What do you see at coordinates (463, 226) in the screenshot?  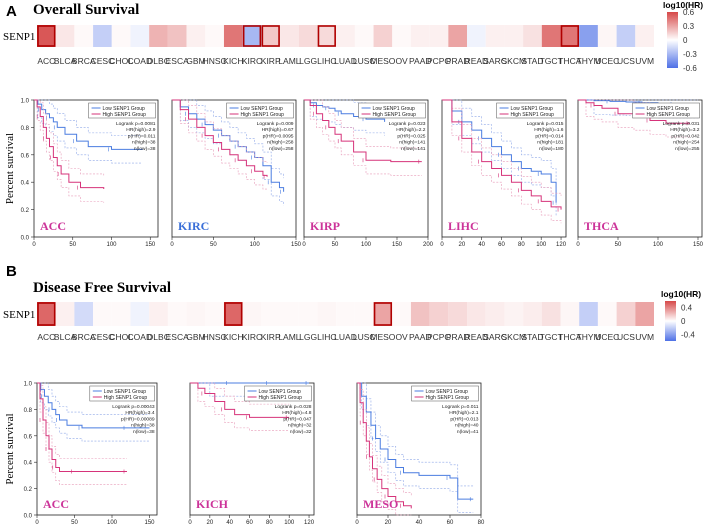 I see `cancer-label: LIHC` at bounding box center [463, 226].